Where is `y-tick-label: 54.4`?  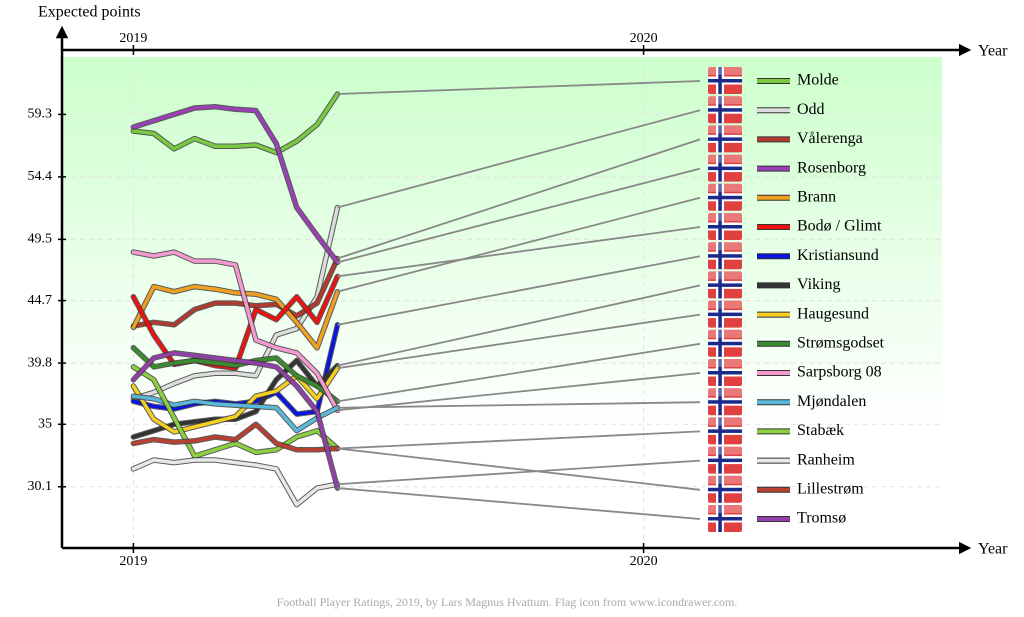
y-tick-label: 54.4 is located at coordinates (40, 176).